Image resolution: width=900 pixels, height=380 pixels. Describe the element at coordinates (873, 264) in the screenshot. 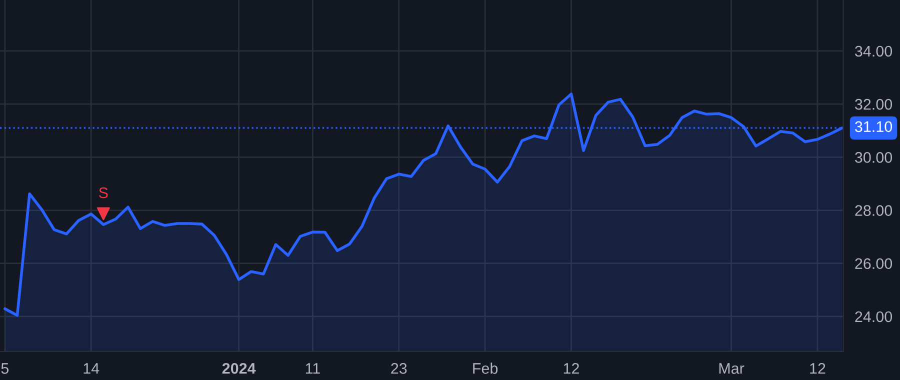

I see `y-tick-label: 26.00` at that location.